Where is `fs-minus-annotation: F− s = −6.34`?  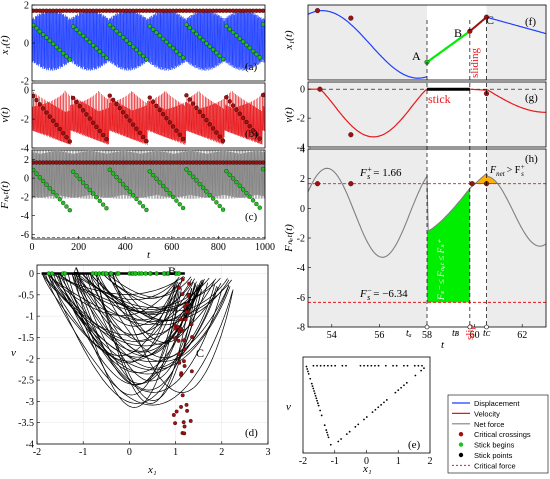 fs-minus-annotation: F− s = −6.34 is located at coordinates (383, 294).